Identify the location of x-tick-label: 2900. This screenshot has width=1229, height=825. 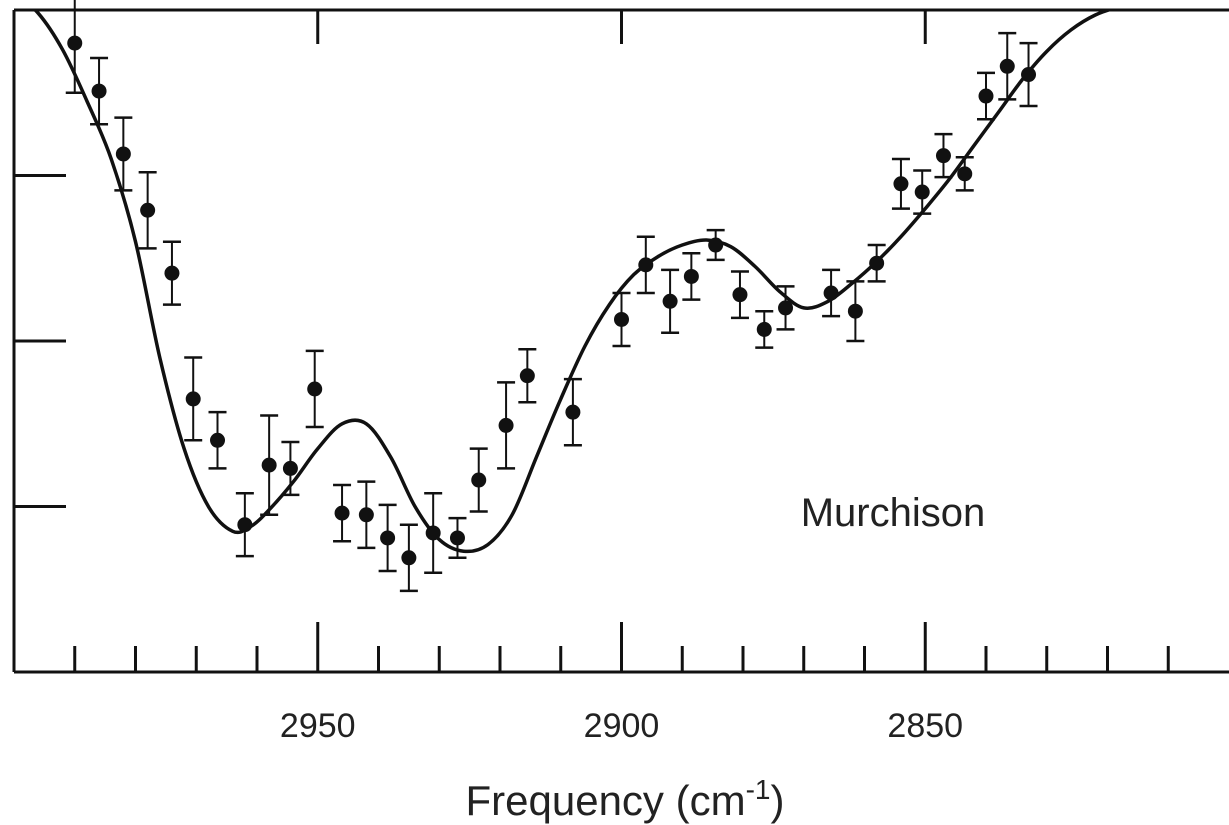
(622, 726).